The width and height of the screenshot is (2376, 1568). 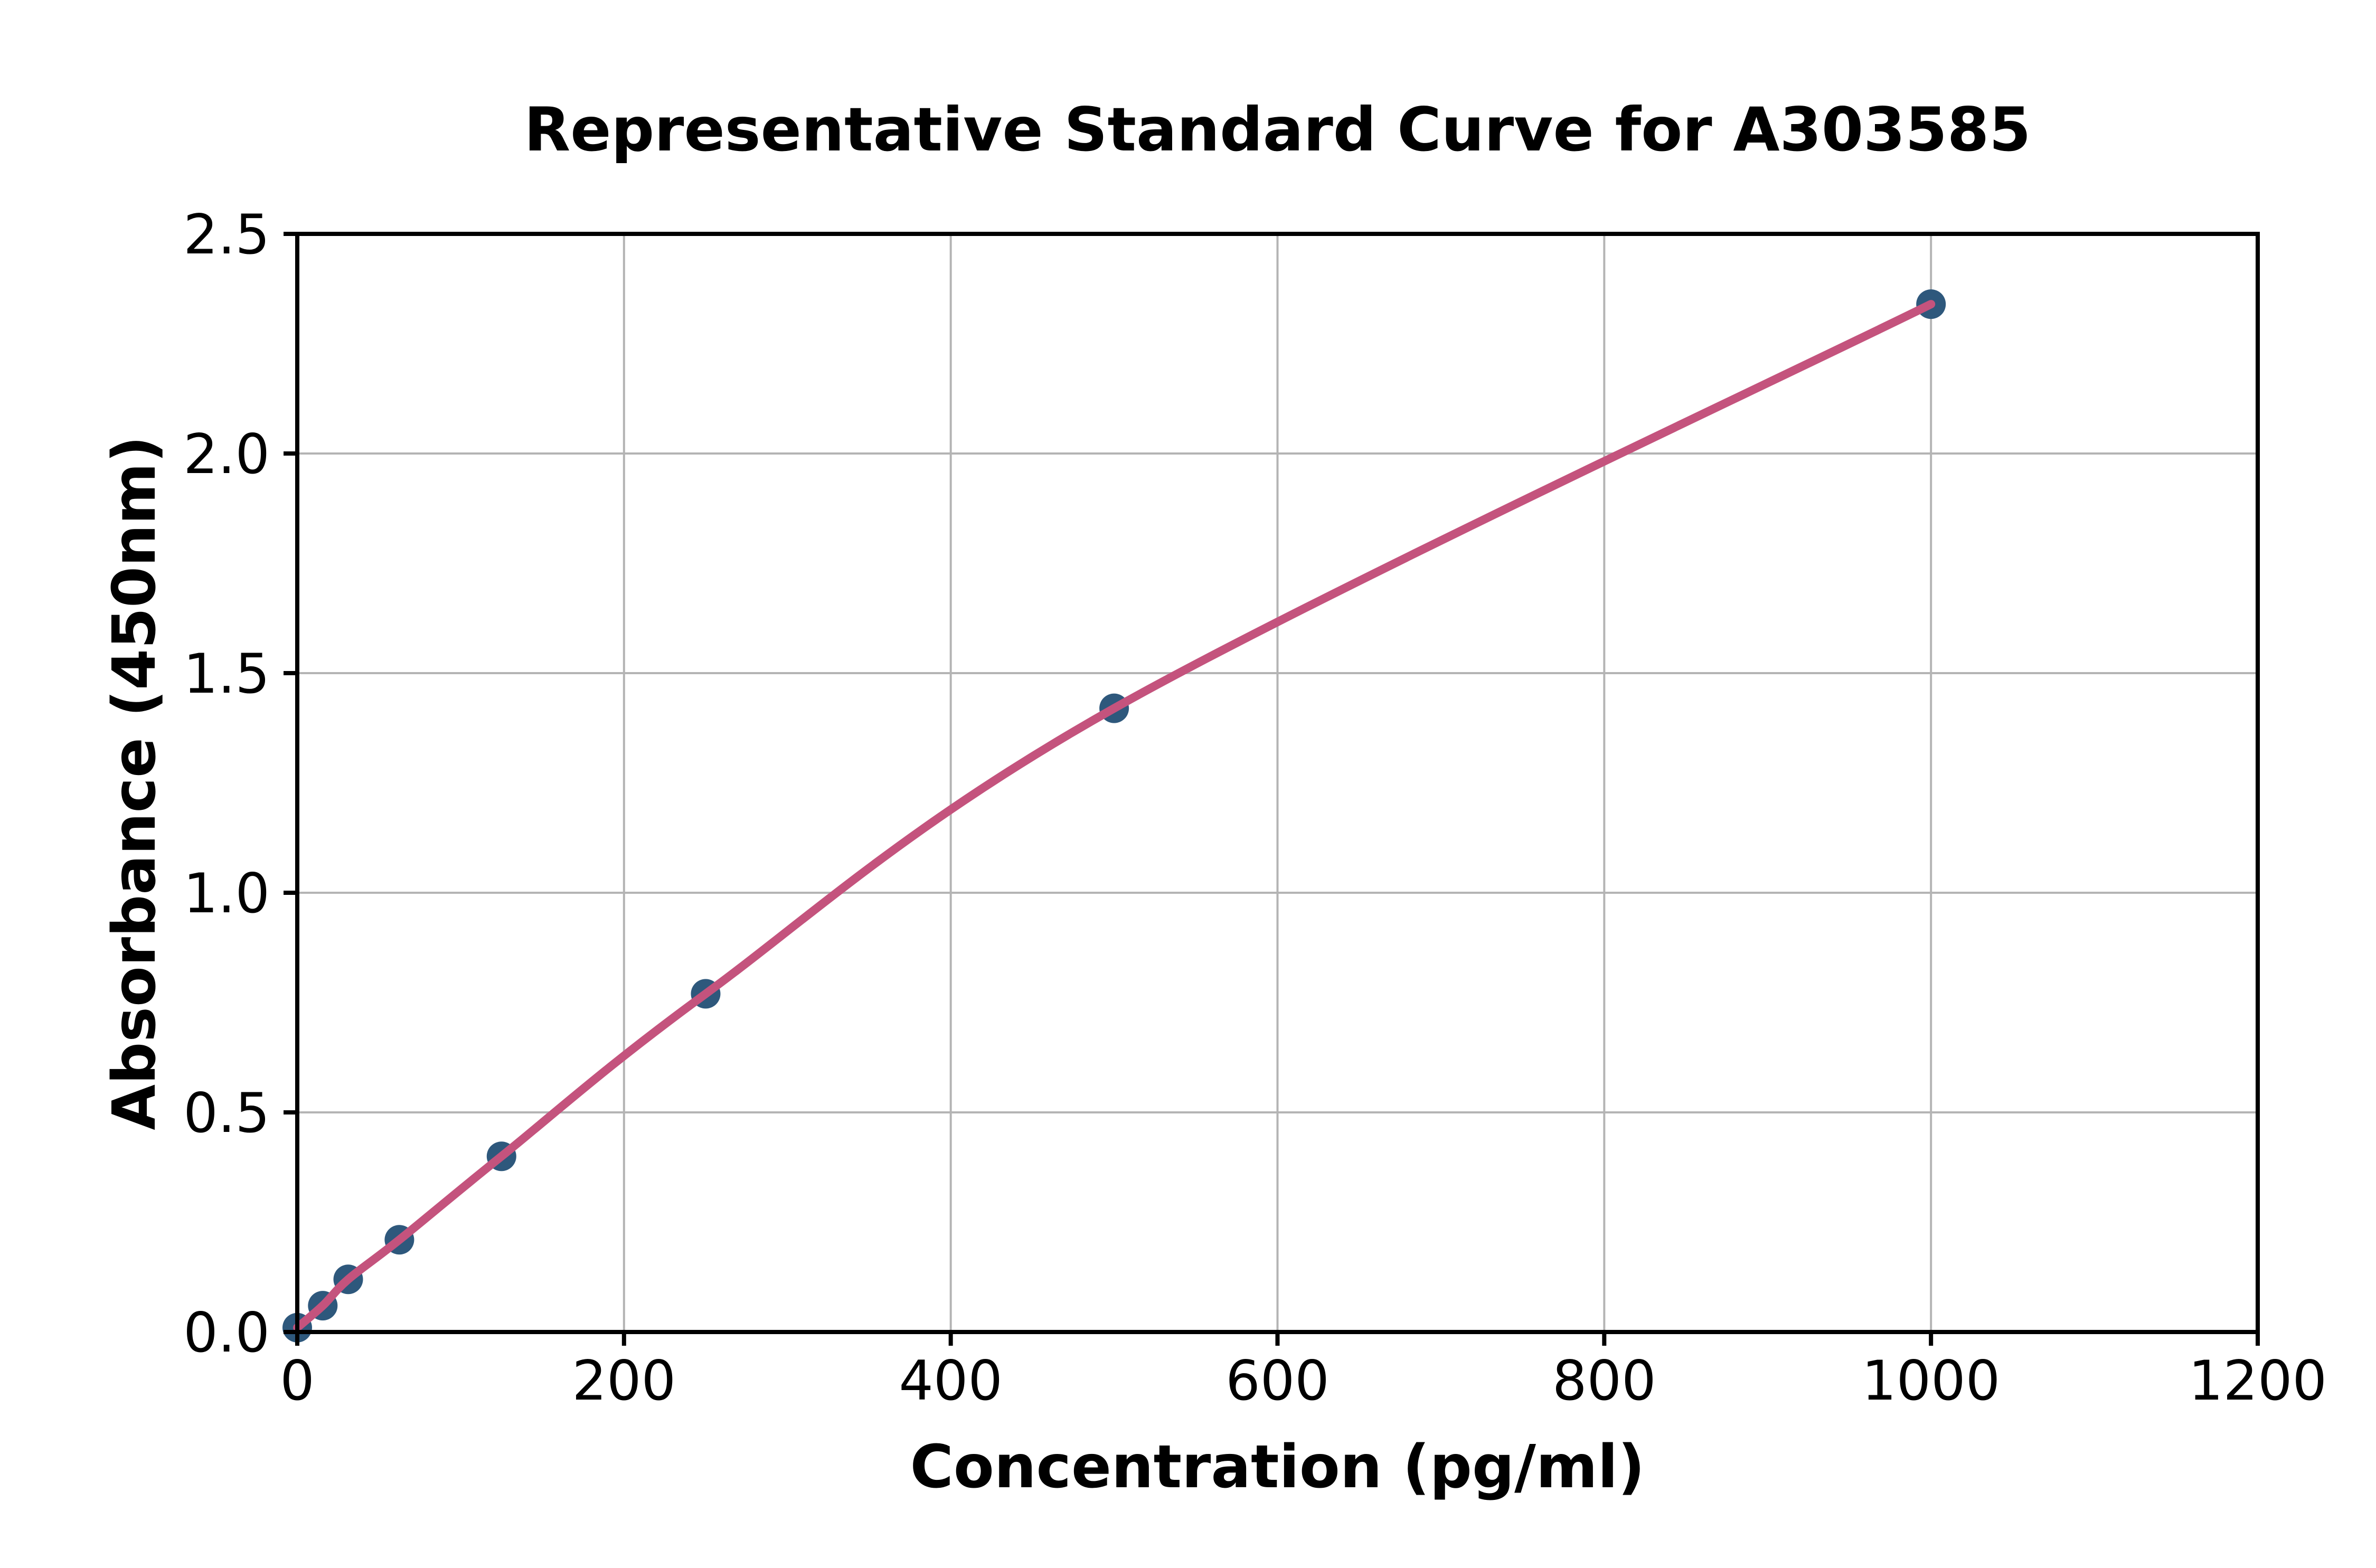 What do you see at coordinates (298, 1381) in the screenshot?
I see `x-tick-label: 0` at bounding box center [298, 1381].